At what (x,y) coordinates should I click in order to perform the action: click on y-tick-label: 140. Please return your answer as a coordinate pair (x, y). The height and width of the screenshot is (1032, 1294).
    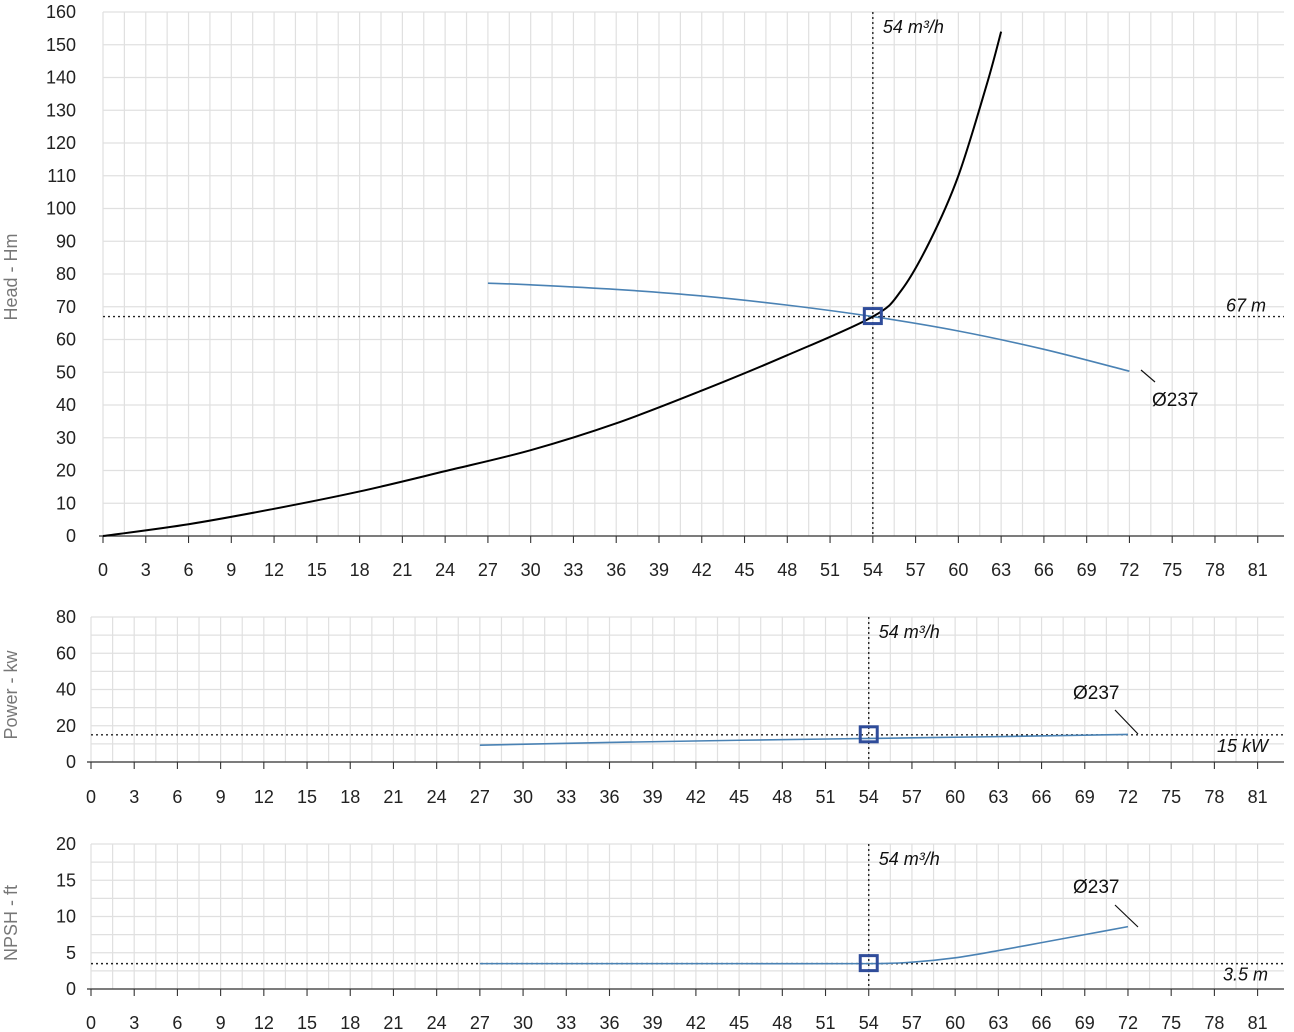
    Looking at the image, I should click on (61, 78).